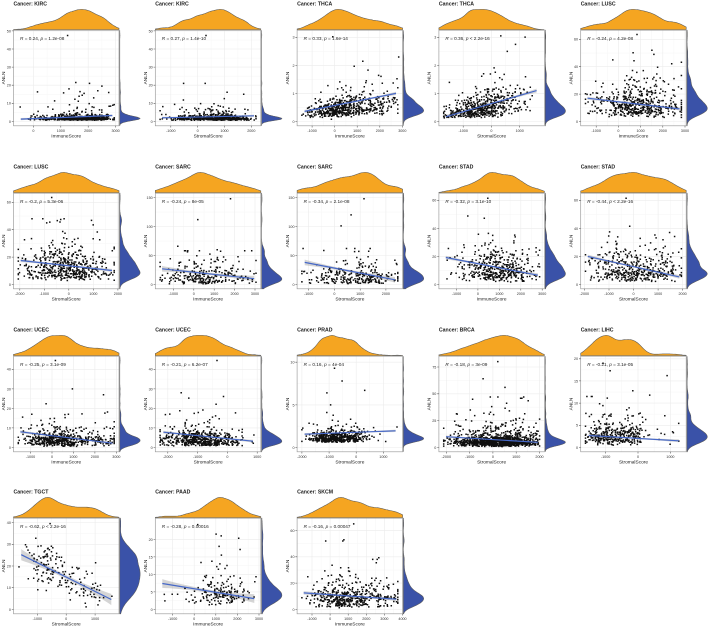 This screenshot has width=709, height=629. What do you see at coordinates (42, 201) in the screenshot?
I see `svg-text: R = -0.2, p = 5.3e-06` at bounding box center [42, 201].